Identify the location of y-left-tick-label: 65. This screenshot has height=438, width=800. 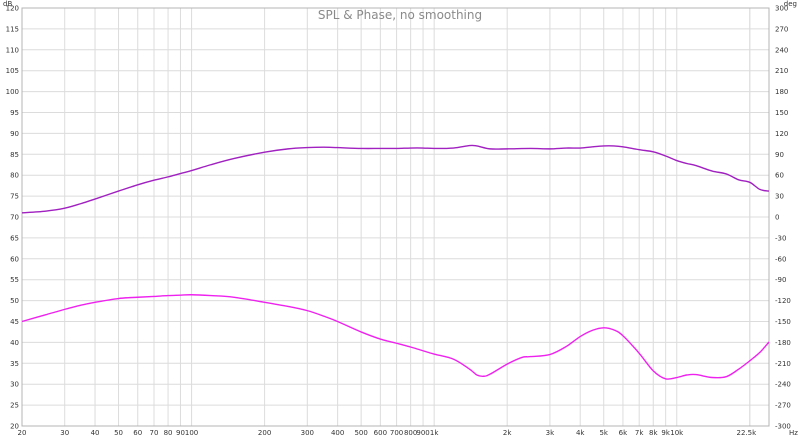
(14, 238).